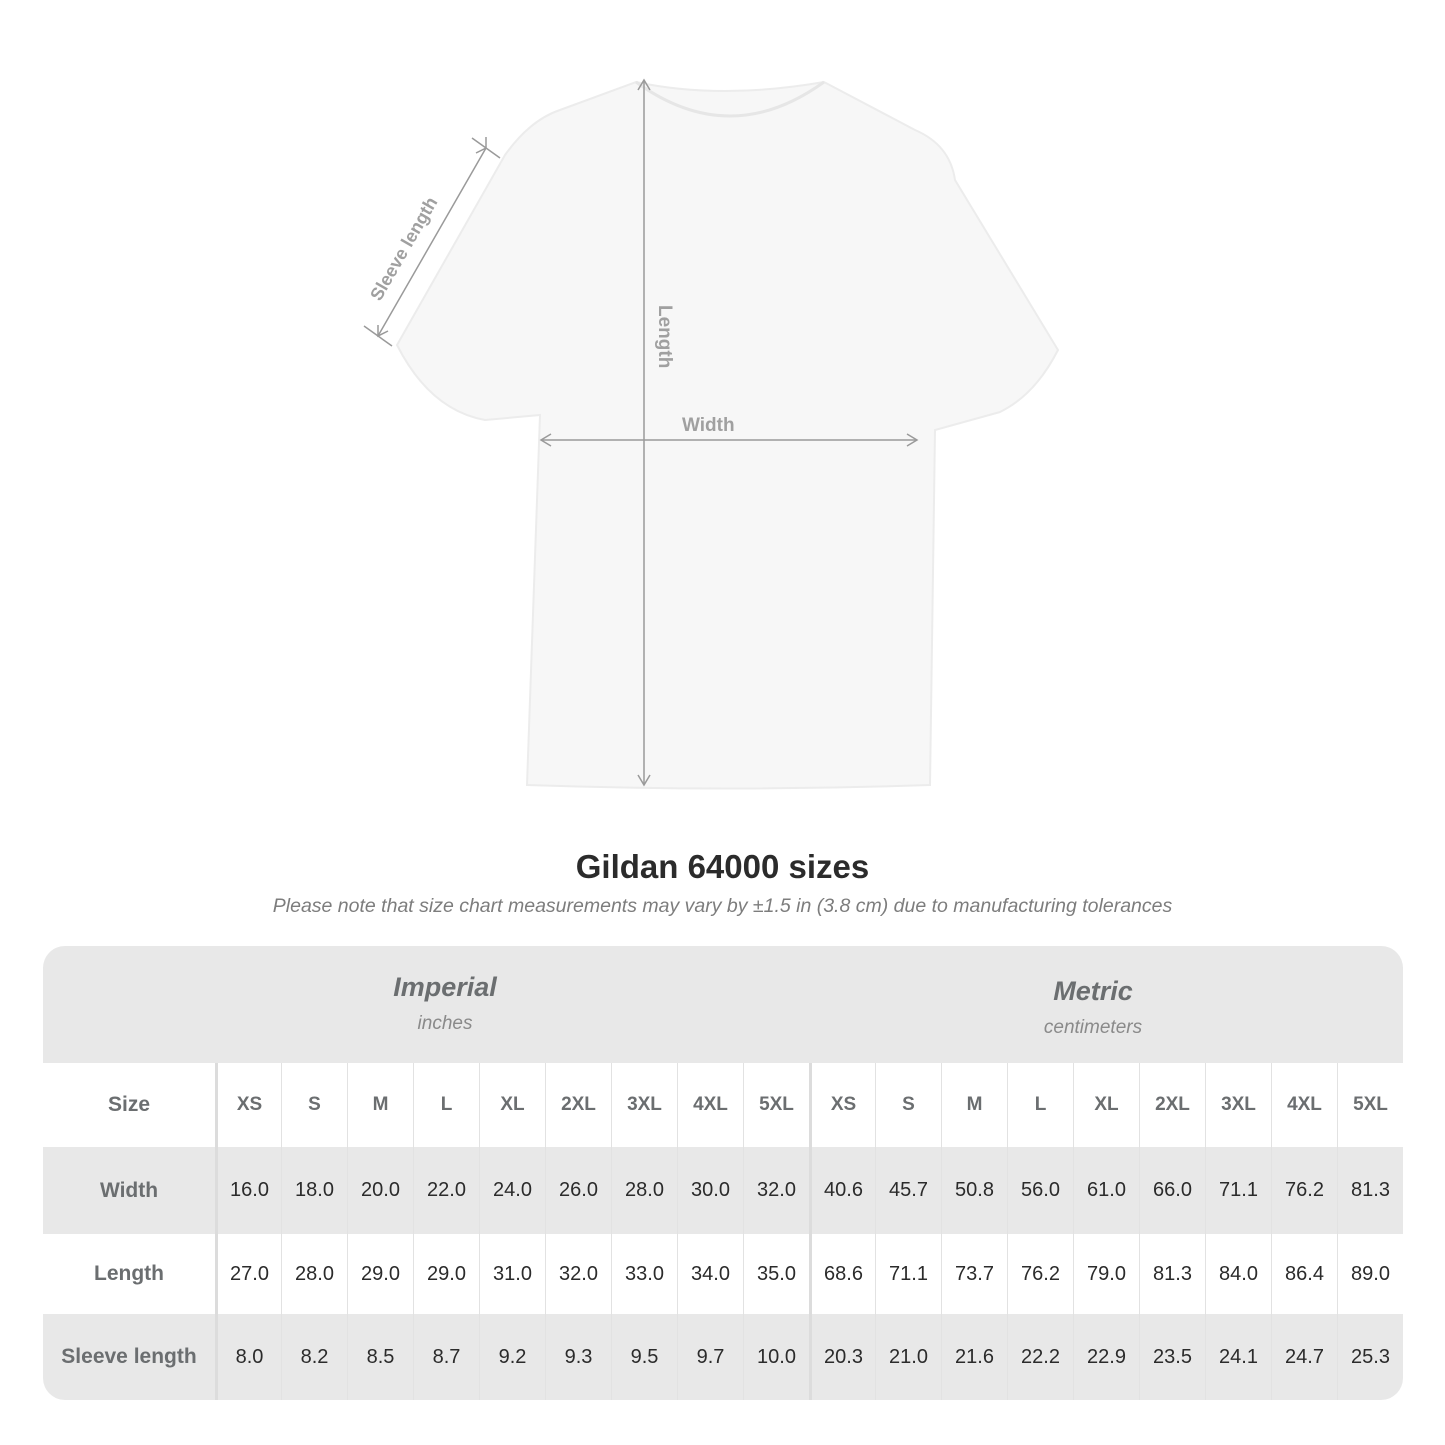 The height and width of the screenshot is (1445, 1445). What do you see at coordinates (1040, 1357) in the screenshot?
I see `metric-cell: 22.2` at bounding box center [1040, 1357].